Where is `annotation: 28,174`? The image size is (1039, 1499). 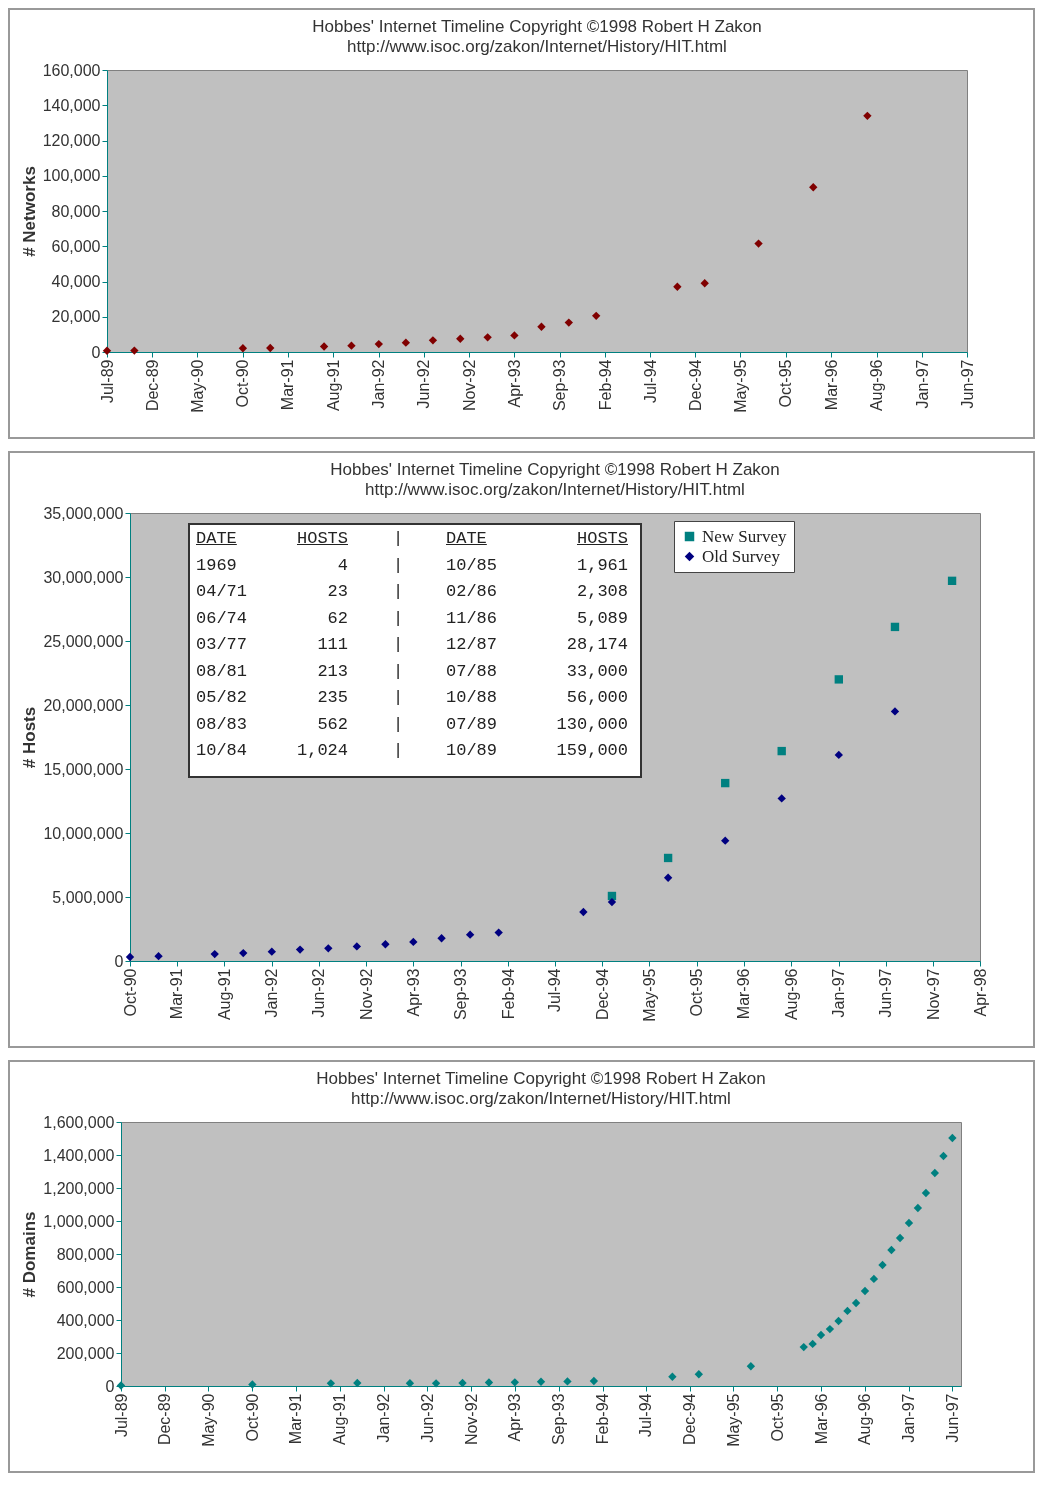
annotation: 28,174 is located at coordinates (597, 644).